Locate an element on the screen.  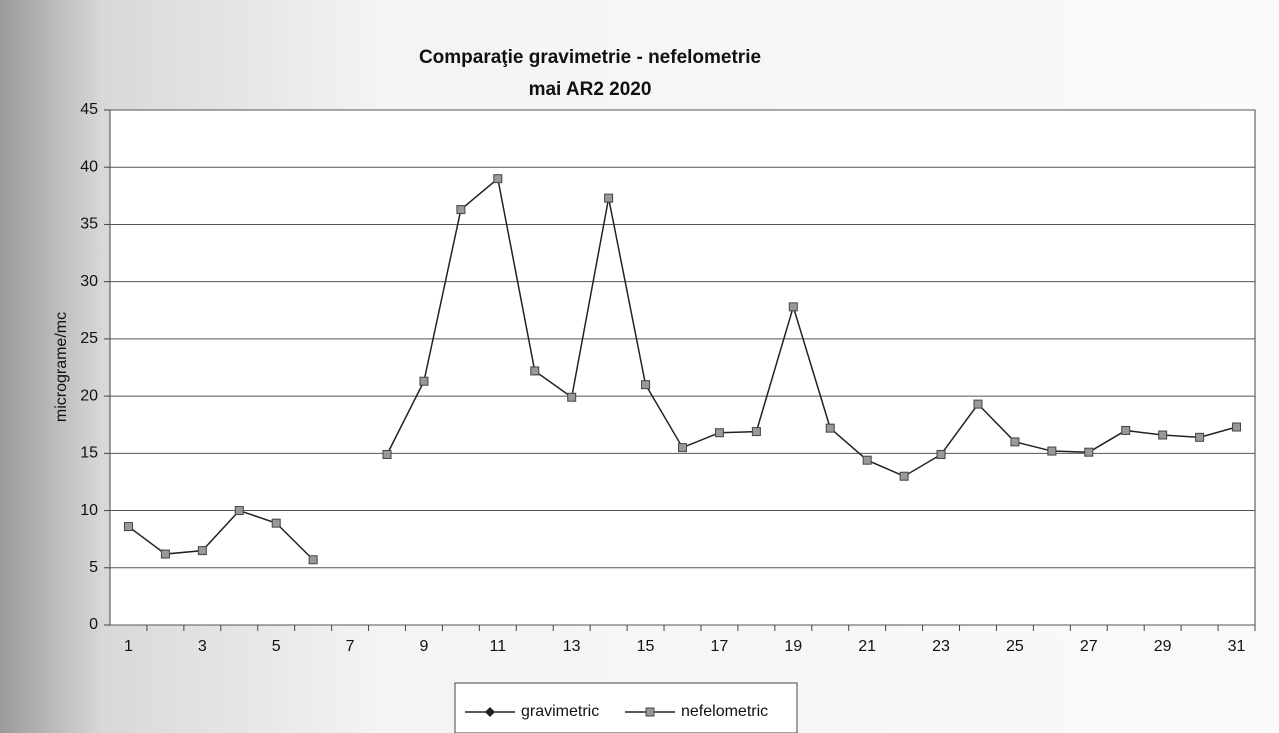
x-tick-label: 11 is located at coordinates (498, 646).